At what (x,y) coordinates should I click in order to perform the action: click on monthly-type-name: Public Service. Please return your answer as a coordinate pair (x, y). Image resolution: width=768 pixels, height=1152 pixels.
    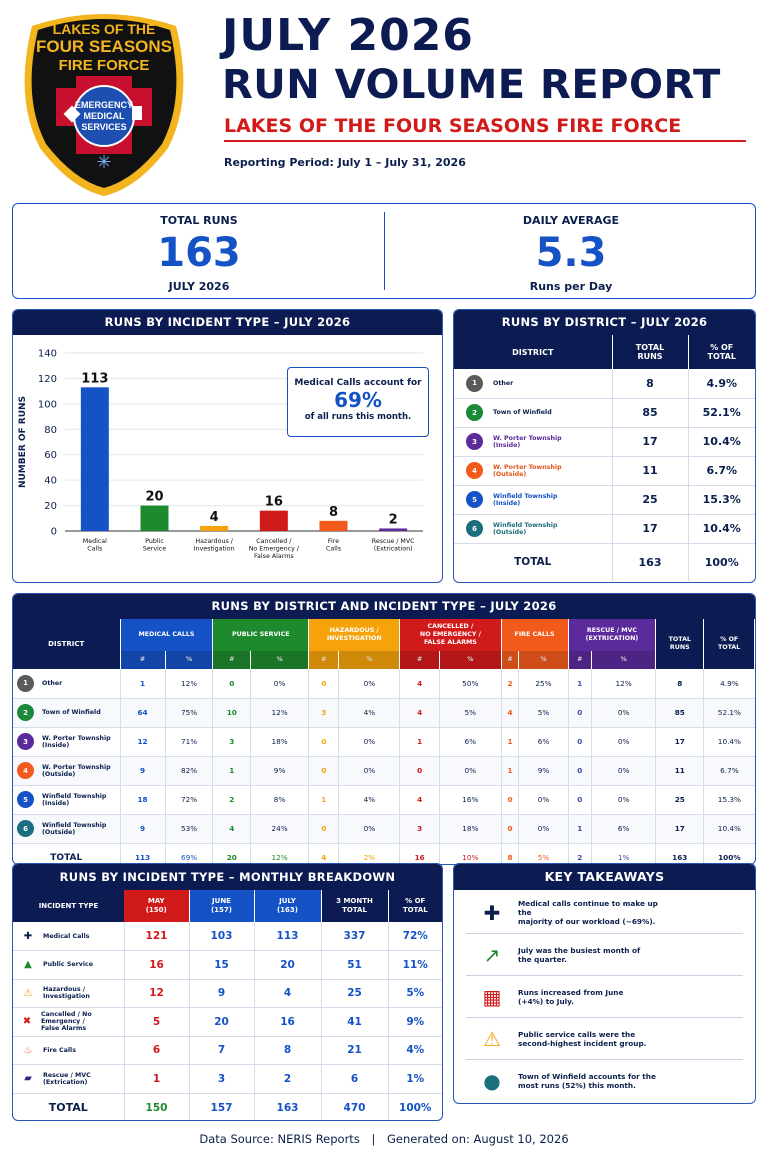
    Looking at the image, I should click on (68, 964).